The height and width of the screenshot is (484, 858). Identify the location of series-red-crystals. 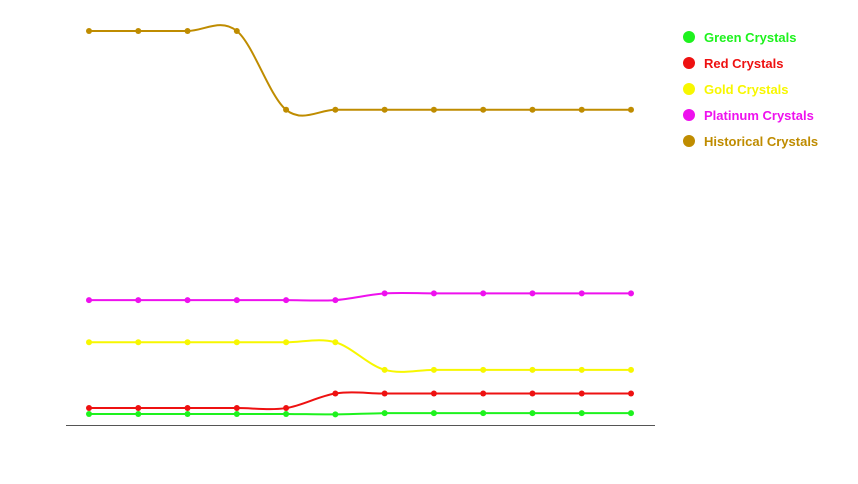
(360, 401).